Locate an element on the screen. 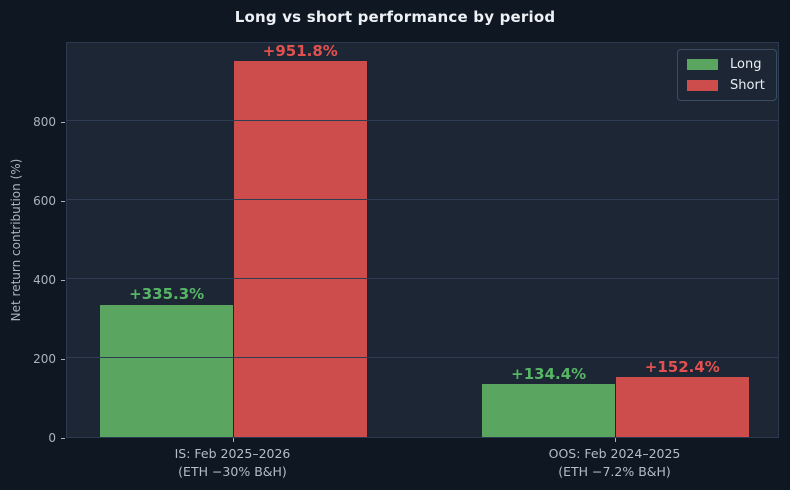 The height and width of the screenshot is (490, 790). x-tick-label-group1: IS: Feb 2025–2026 (ETH −30% B&H) is located at coordinates (233, 463).